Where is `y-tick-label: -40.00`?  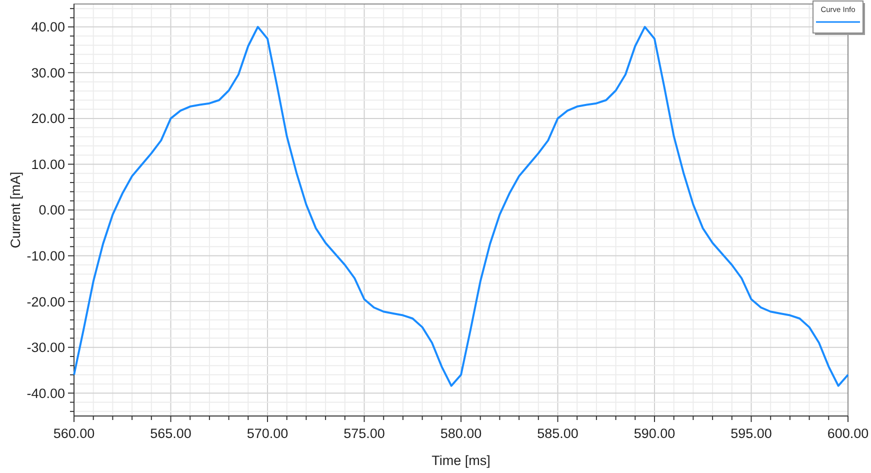
y-tick-label: -40.00 is located at coordinates (45, 393).